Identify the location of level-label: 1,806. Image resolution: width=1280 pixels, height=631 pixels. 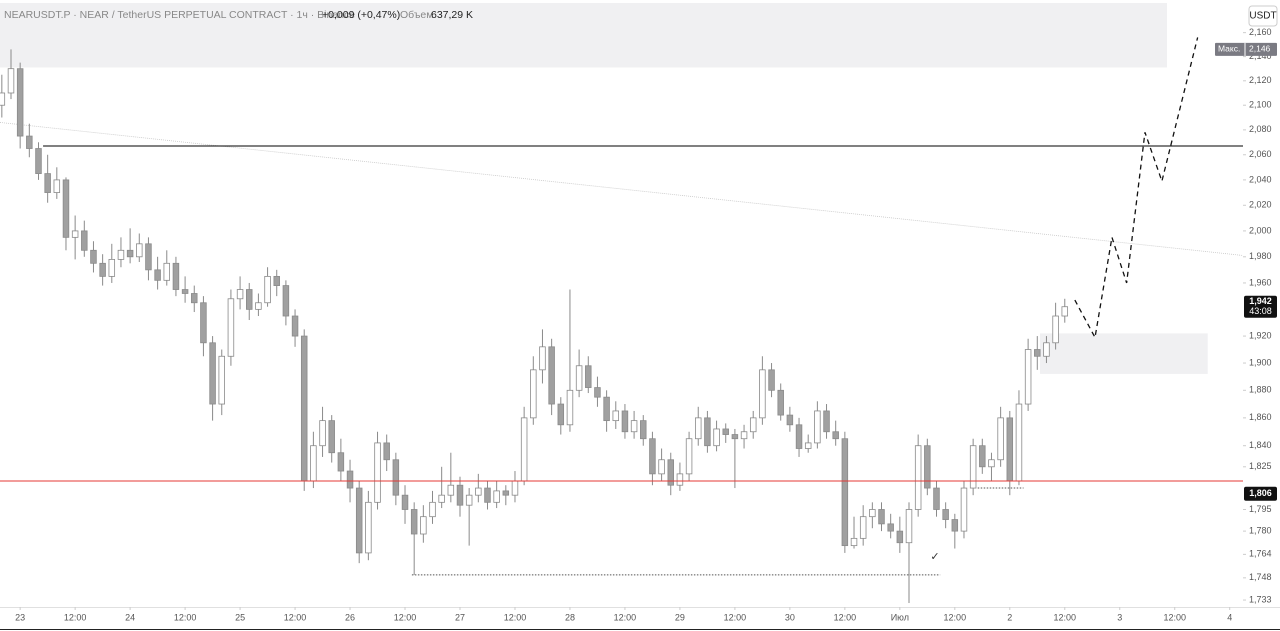
(1260, 493).